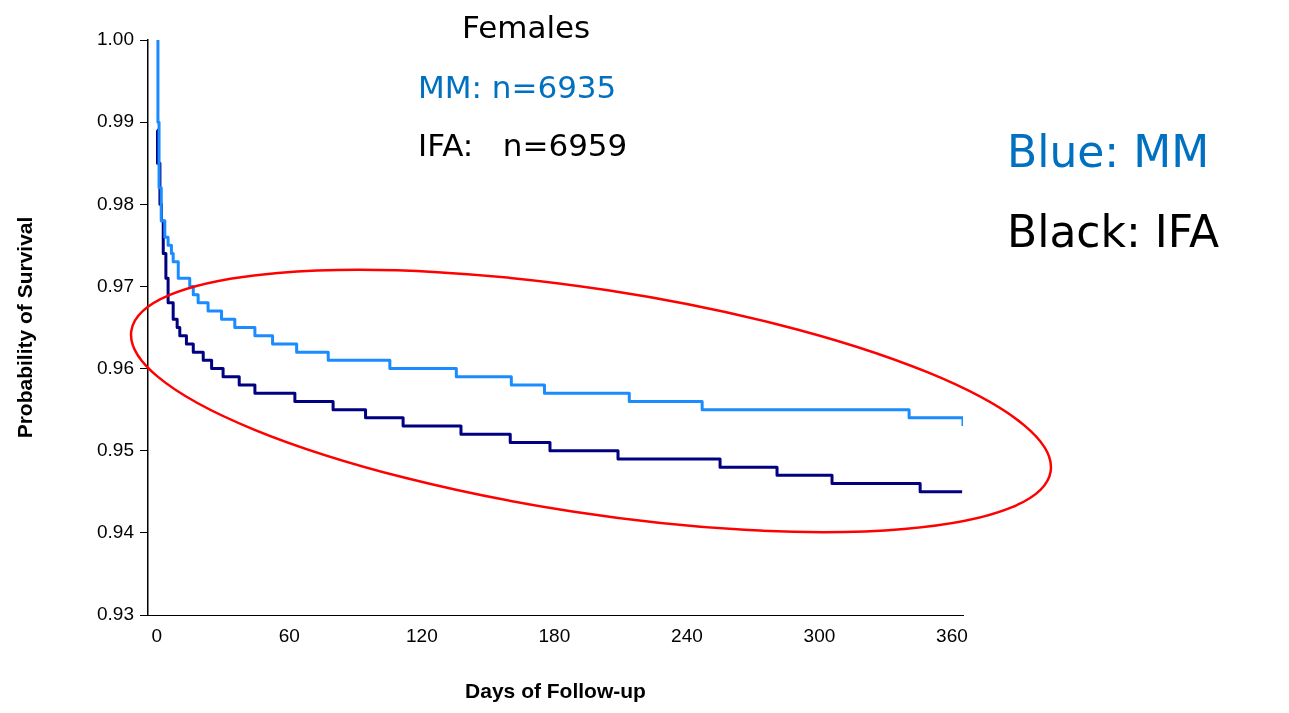 This screenshot has height=713, width=1289. Describe the element at coordinates (526, 27) in the screenshot. I see `chart-title: Females` at that location.